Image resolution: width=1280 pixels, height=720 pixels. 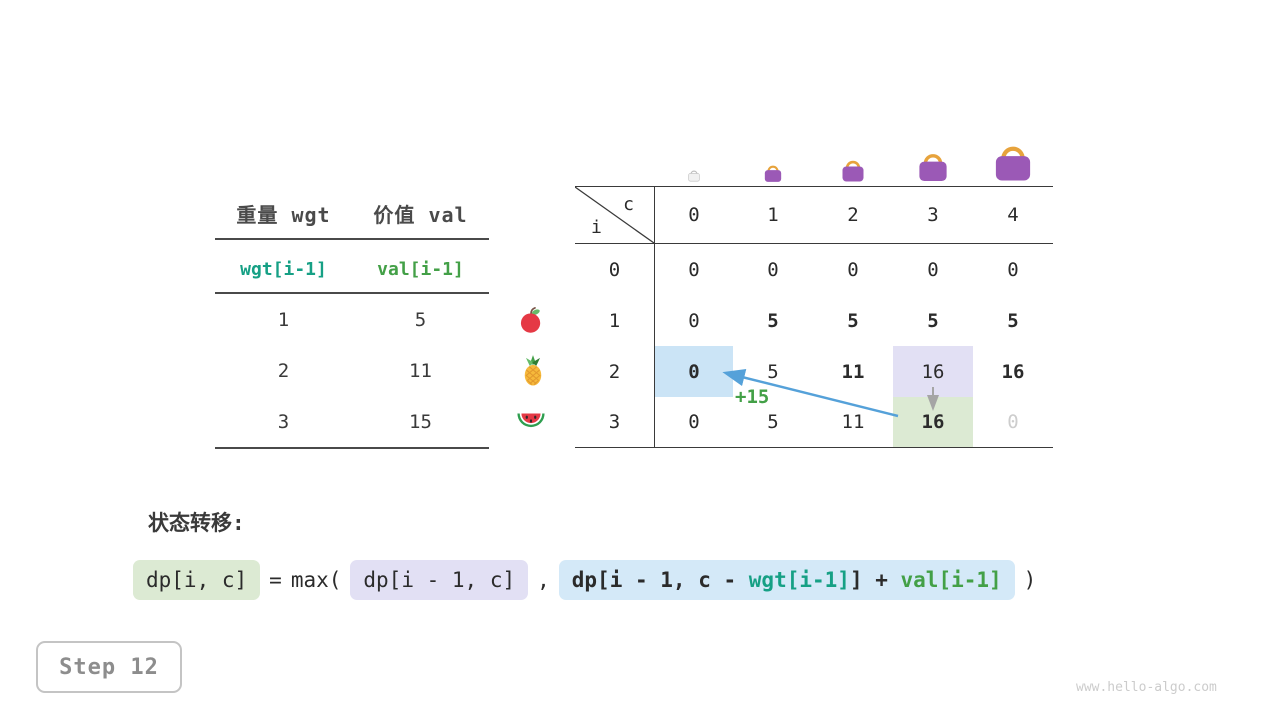 What do you see at coordinates (420, 319) in the screenshot?
I see `item-value: 5` at bounding box center [420, 319].